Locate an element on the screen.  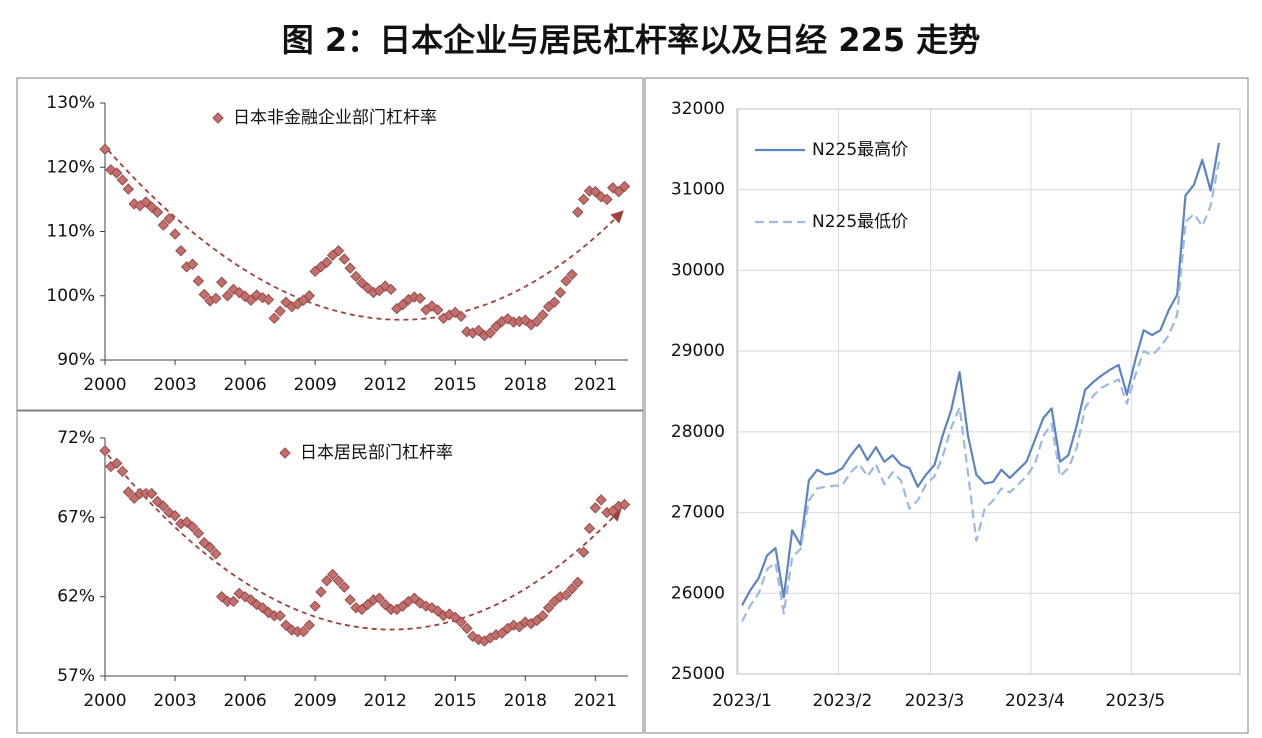
x-tick-label: 2003 is located at coordinates (174, 385).